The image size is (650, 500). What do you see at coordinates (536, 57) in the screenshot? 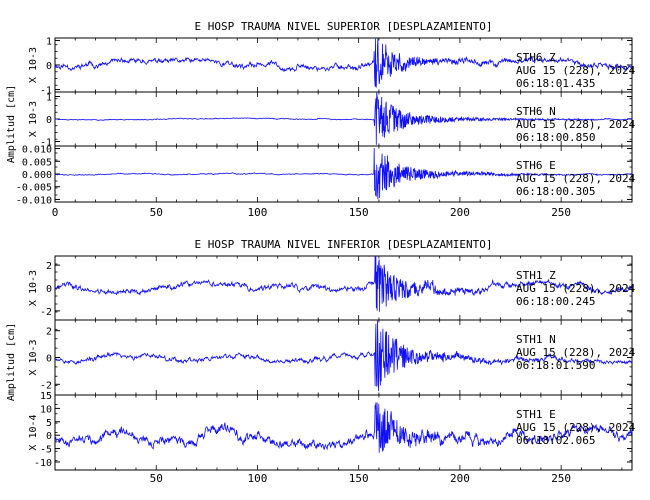
I see `station-label: STH6 Z` at bounding box center [536, 57].